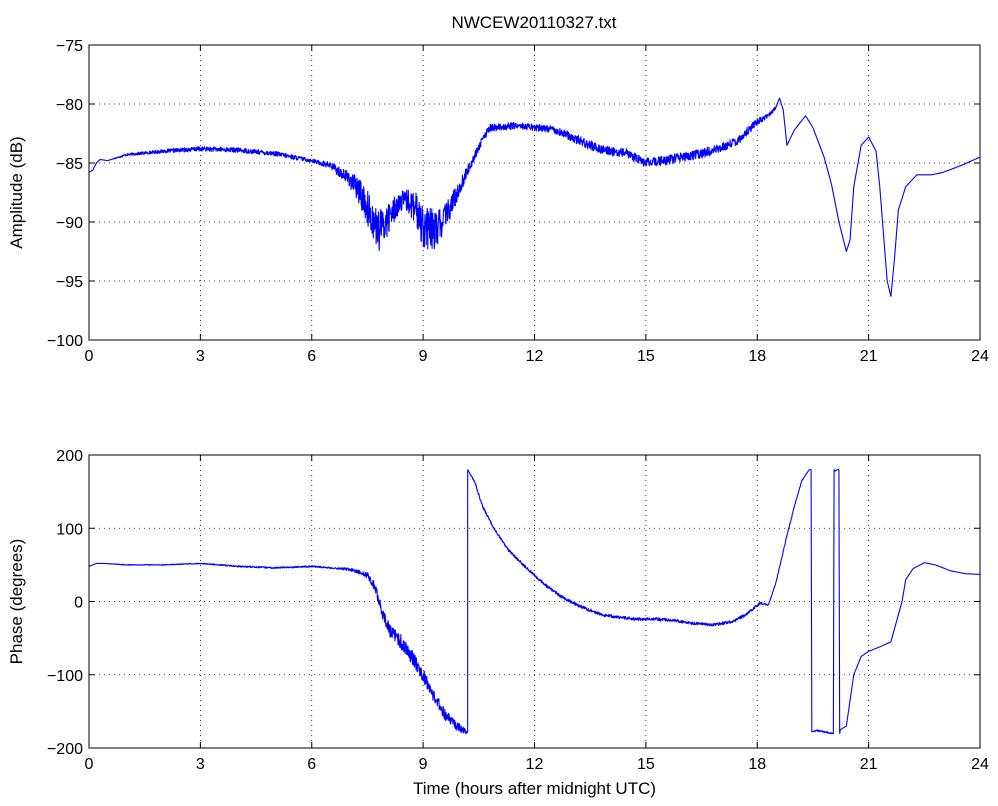  What do you see at coordinates (69, 529) in the screenshot?
I see `phase-y-tick-label: 100` at bounding box center [69, 529].